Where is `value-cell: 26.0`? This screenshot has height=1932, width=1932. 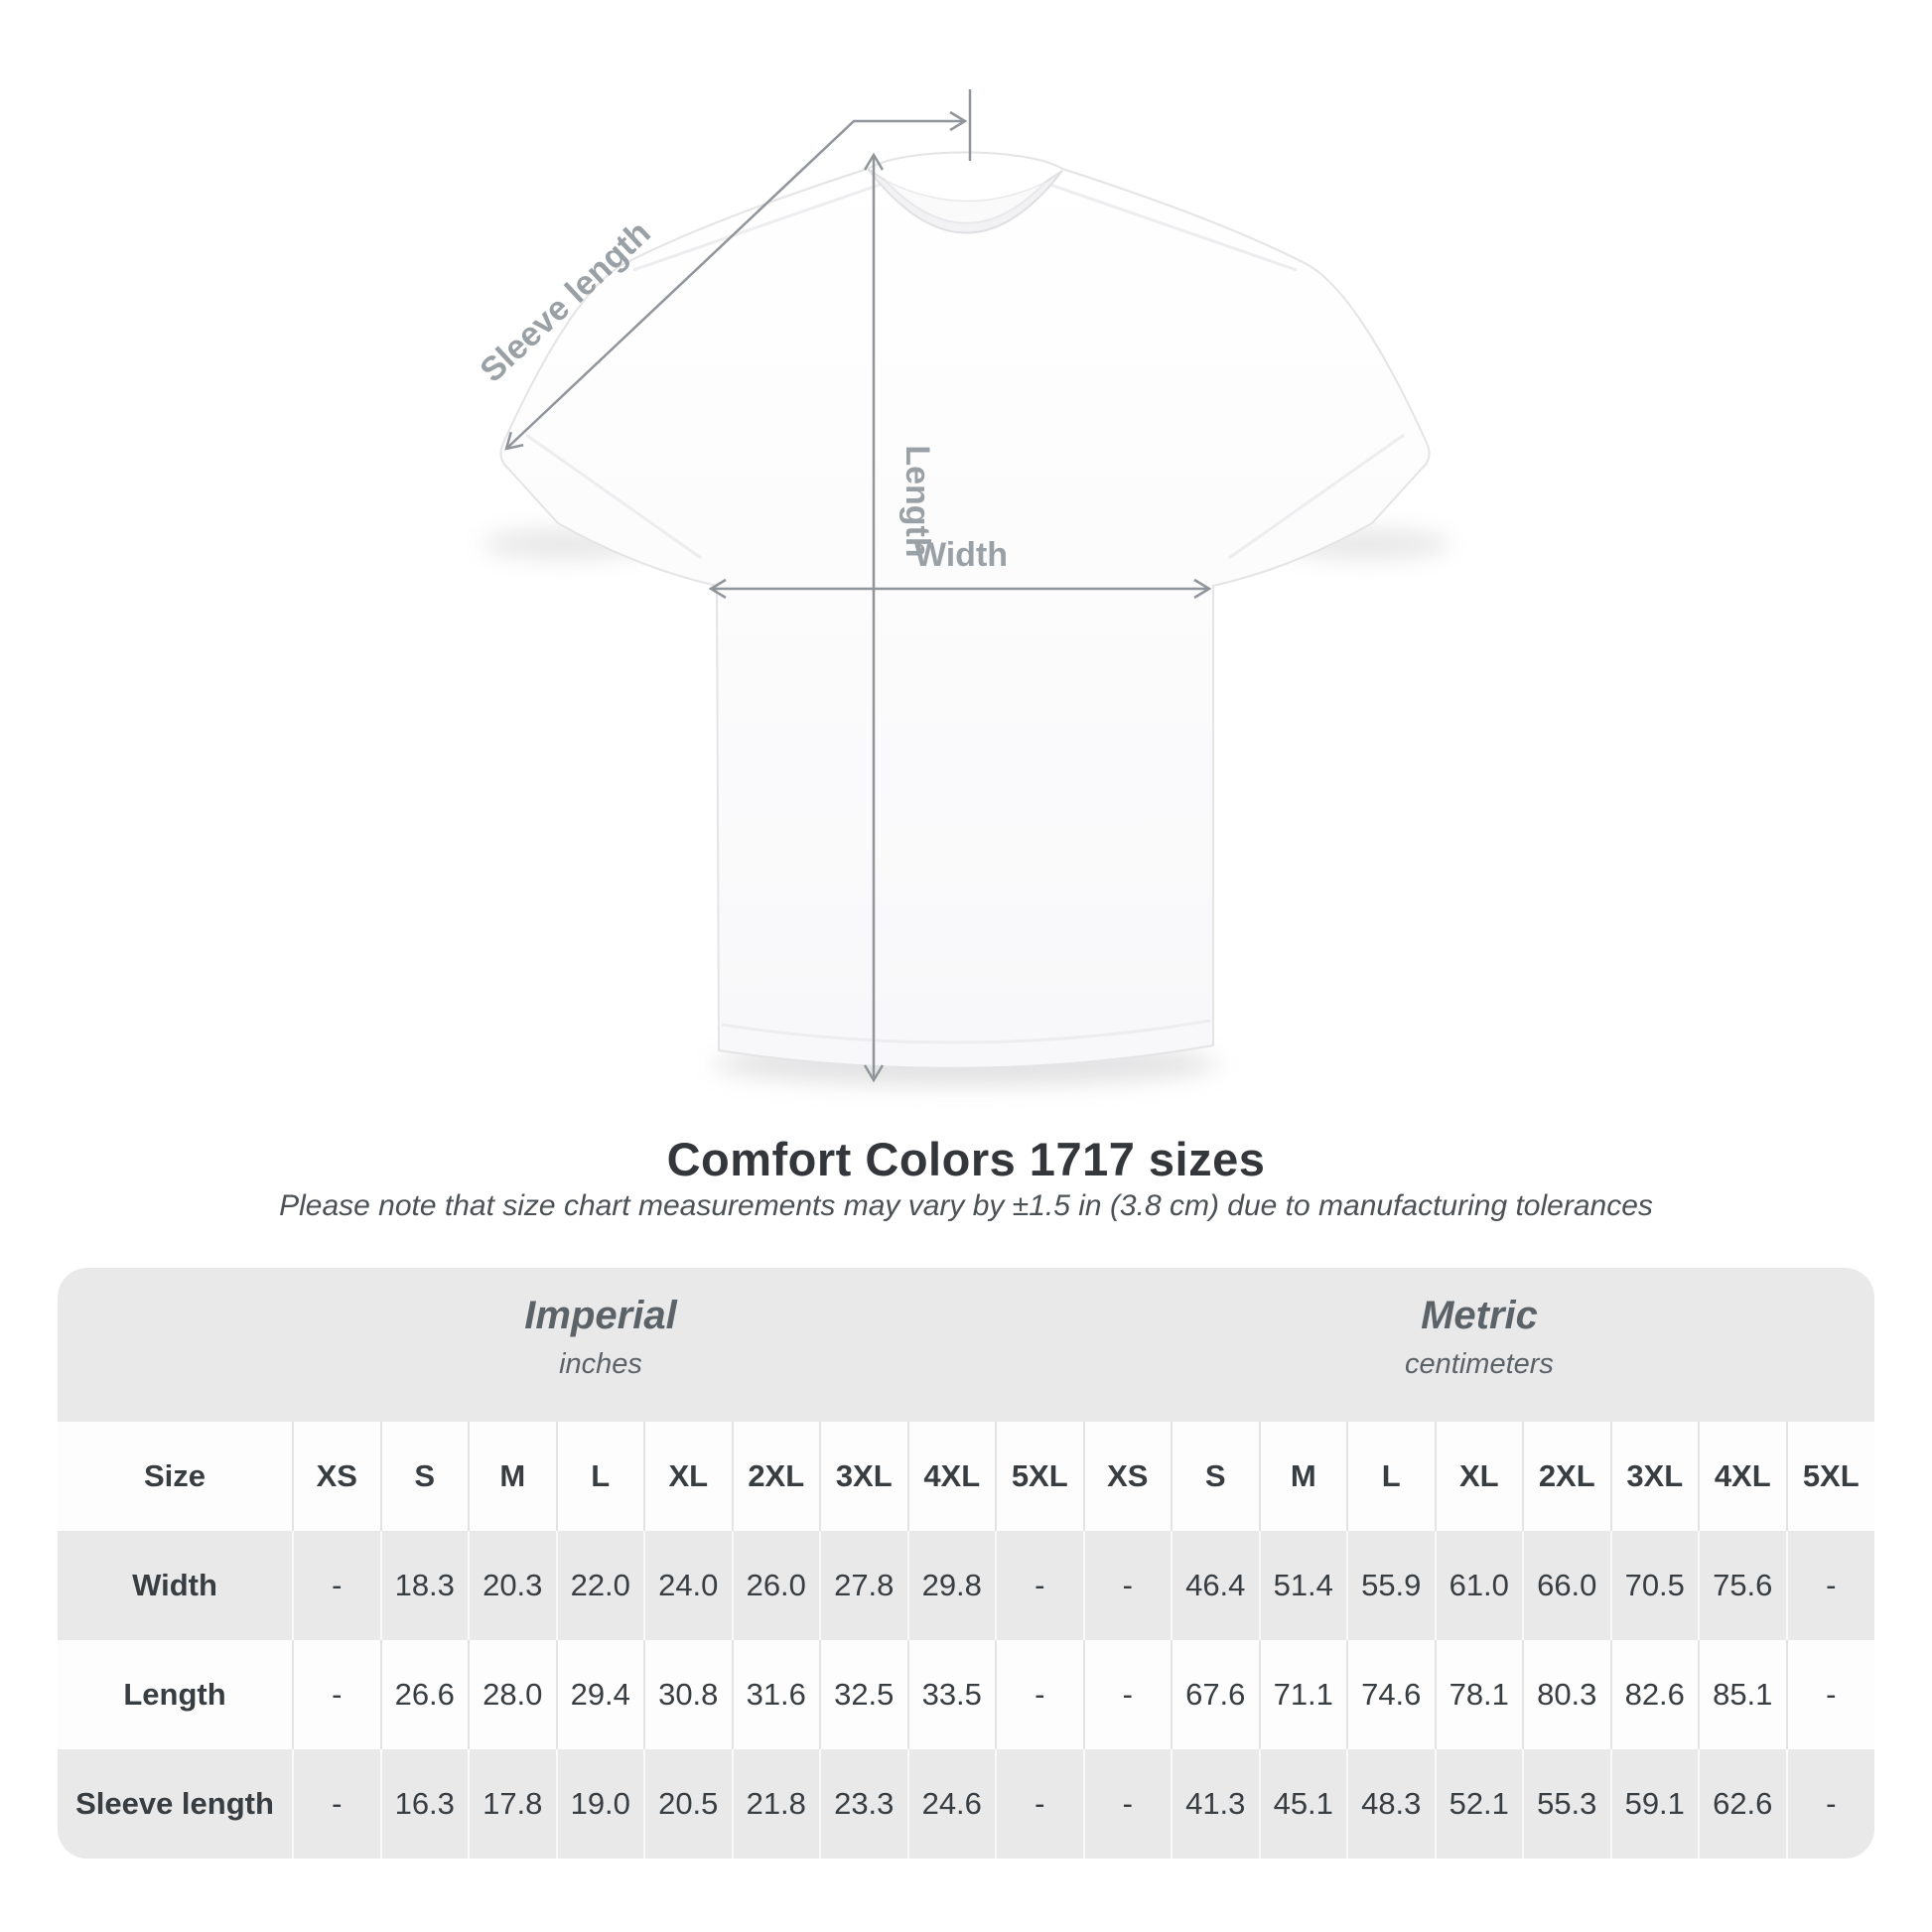
value-cell: 26.0 is located at coordinates (776, 1586).